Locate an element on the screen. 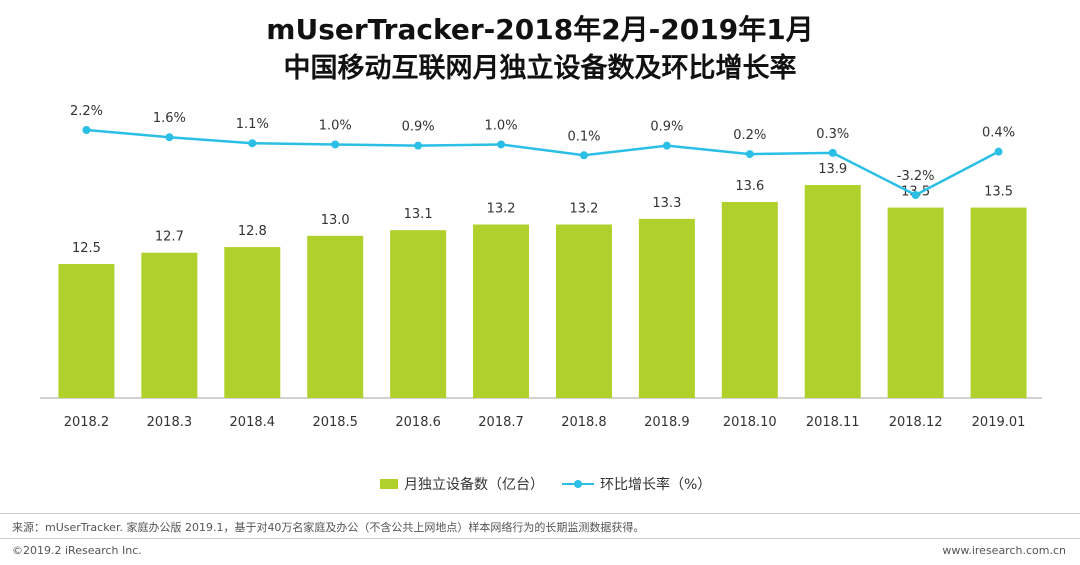 This screenshot has height=565, width=1080. x-tick-2019.01: 2019.01 is located at coordinates (999, 422).